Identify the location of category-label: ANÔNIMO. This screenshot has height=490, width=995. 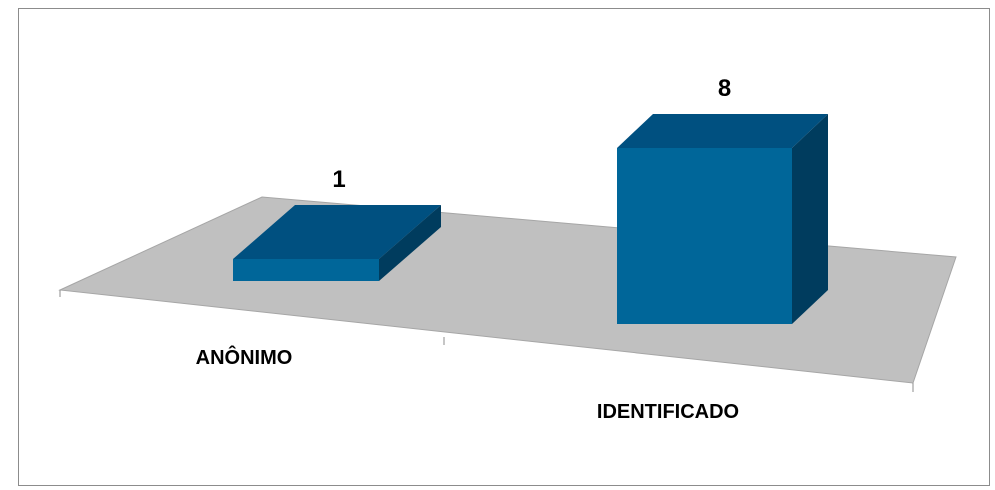
(244, 357).